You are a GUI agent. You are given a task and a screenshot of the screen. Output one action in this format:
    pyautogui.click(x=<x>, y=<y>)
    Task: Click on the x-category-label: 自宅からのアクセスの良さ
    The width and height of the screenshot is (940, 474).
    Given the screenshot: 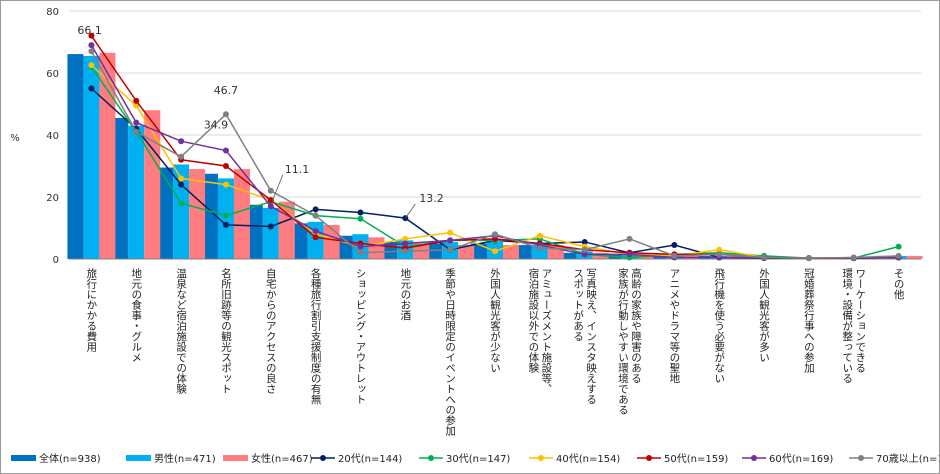 What is the action you would take?
    pyautogui.click(x=271, y=330)
    